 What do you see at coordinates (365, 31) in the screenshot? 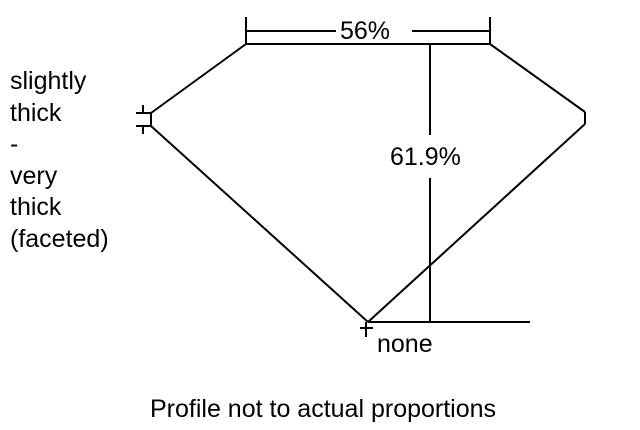
I see `table-percent-label: 56%` at bounding box center [365, 31].